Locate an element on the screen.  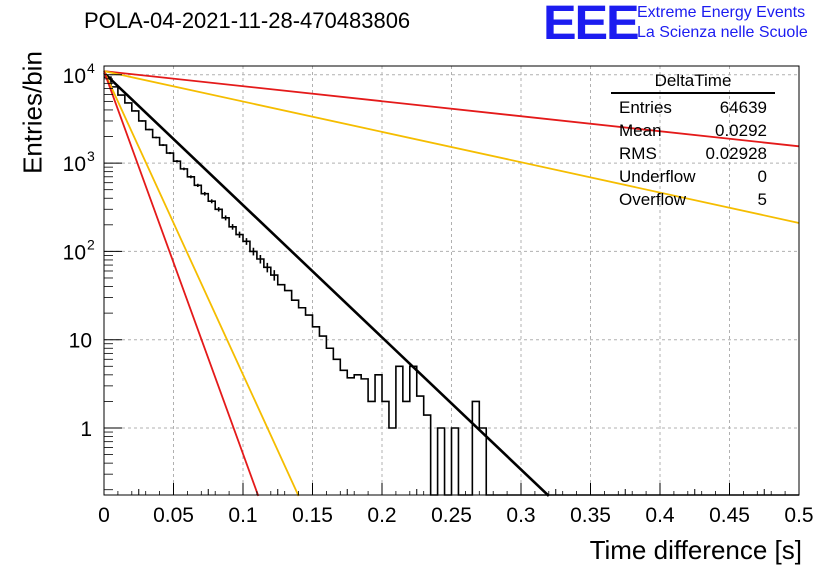
stats-title: DeltaTime is located at coordinates (693, 82).